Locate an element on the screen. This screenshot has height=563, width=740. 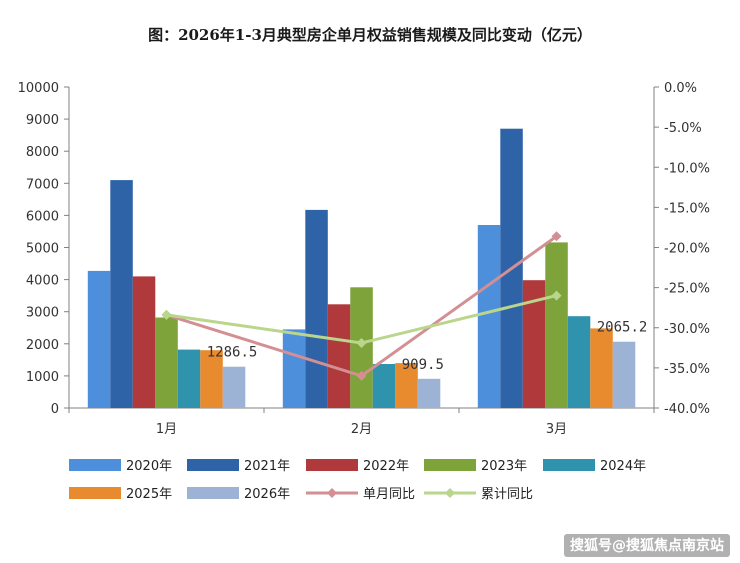
legend-item-2021年: 2021年 is located at coordinates (238, 466).